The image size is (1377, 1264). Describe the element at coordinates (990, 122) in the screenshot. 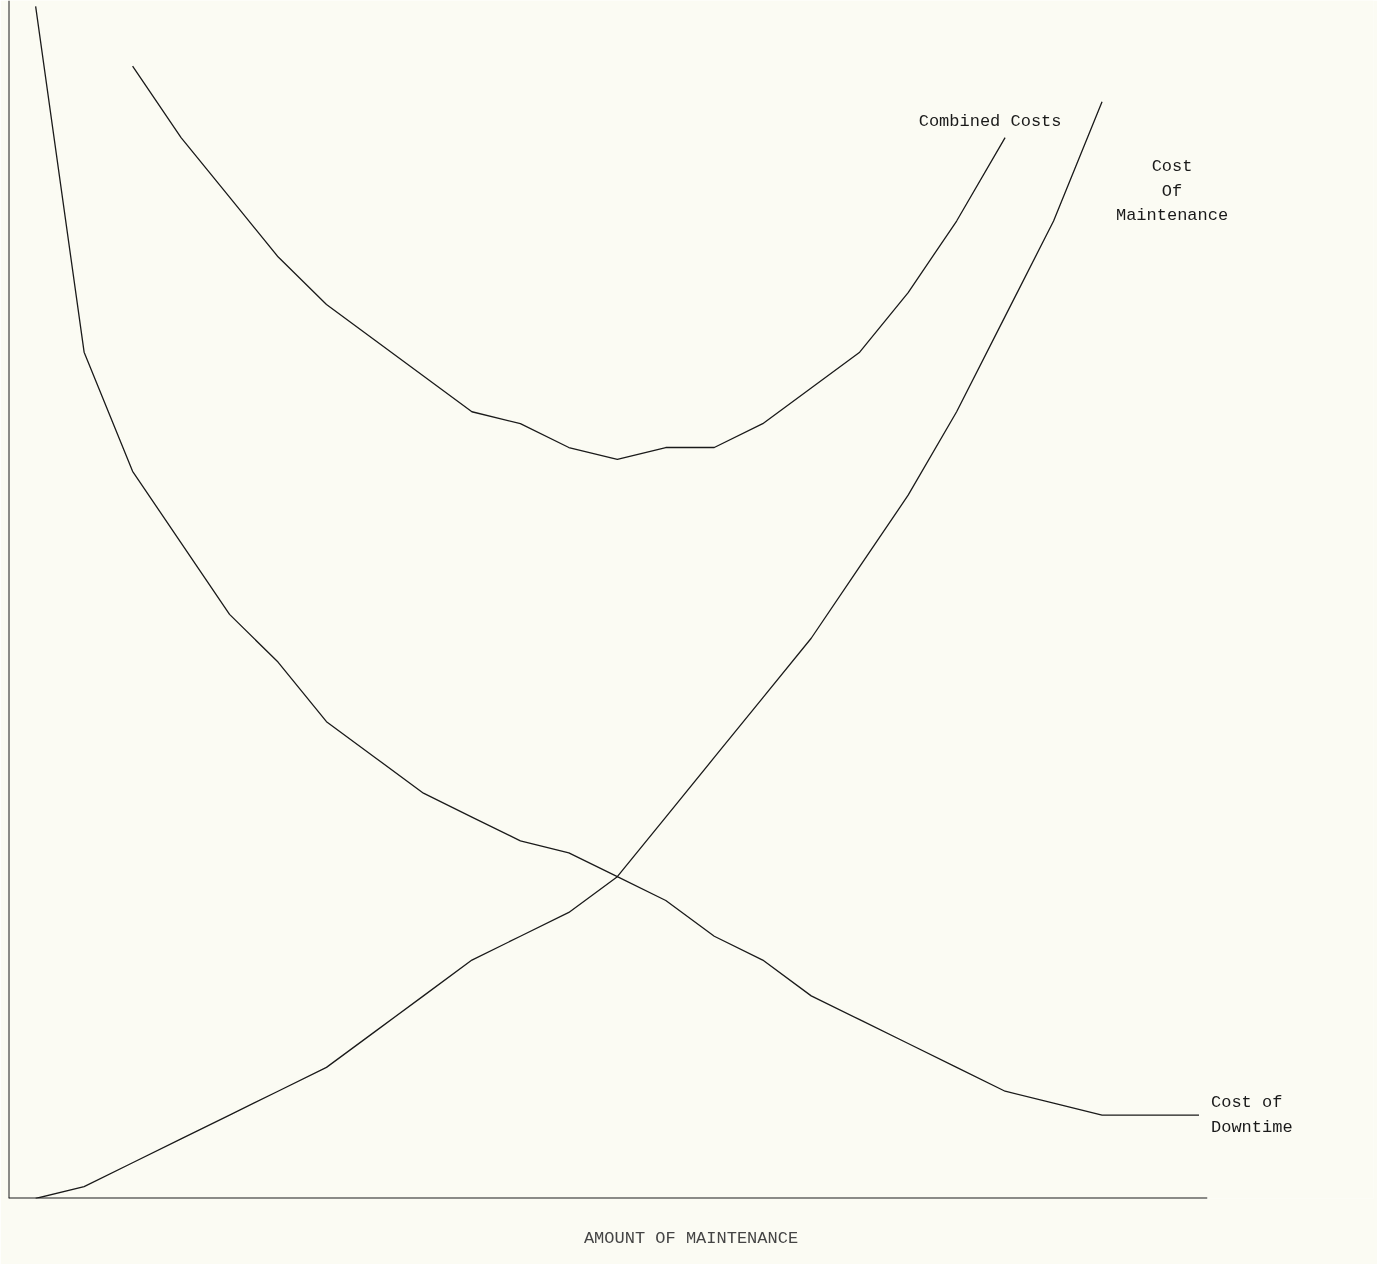

I see `series-label: Combined Costs` at that location.